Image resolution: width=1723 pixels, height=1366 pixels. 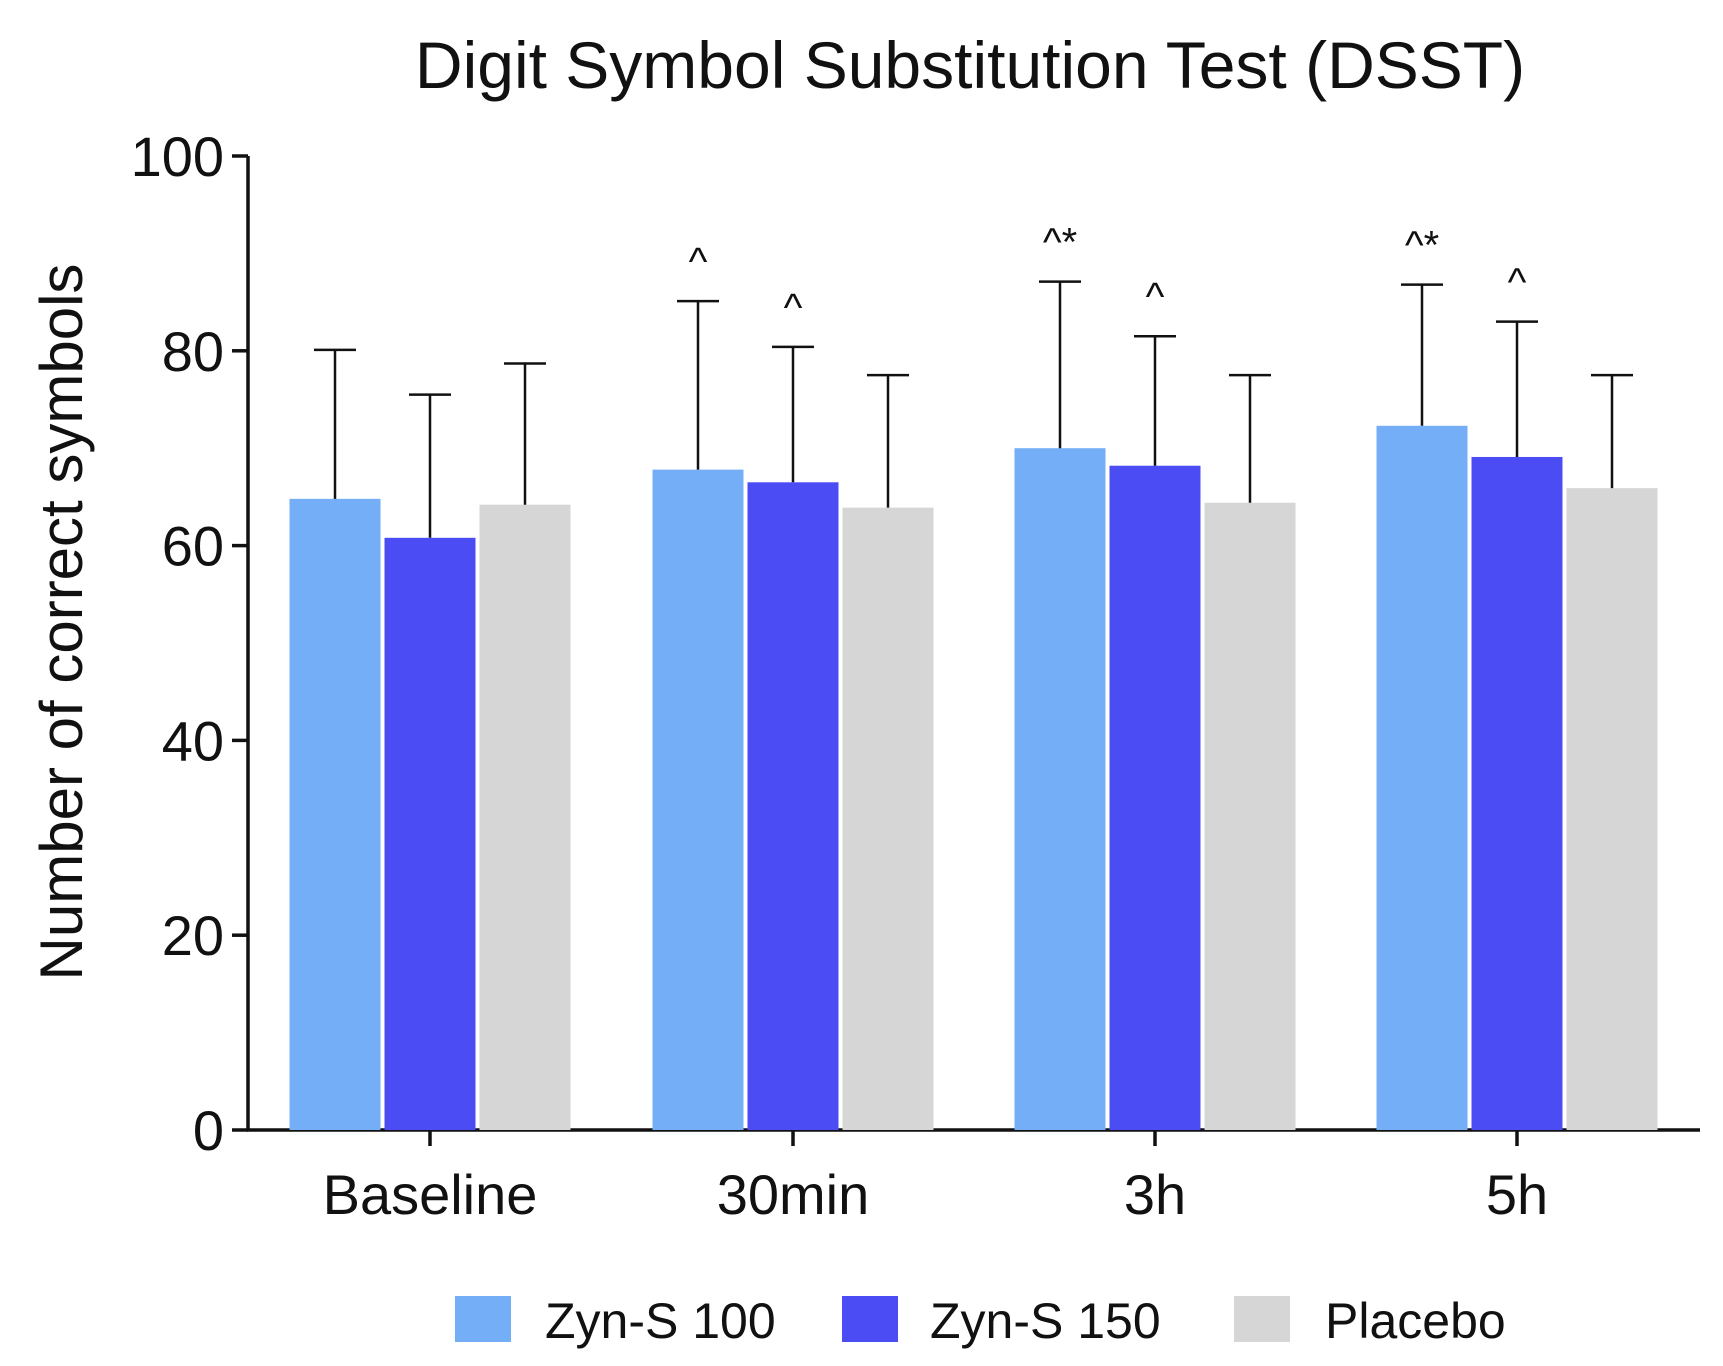 What do you see at coordinates (208, 1130) in the screenshot?
I see `y-tick-label: 0` at bounding box center [208, 1130].